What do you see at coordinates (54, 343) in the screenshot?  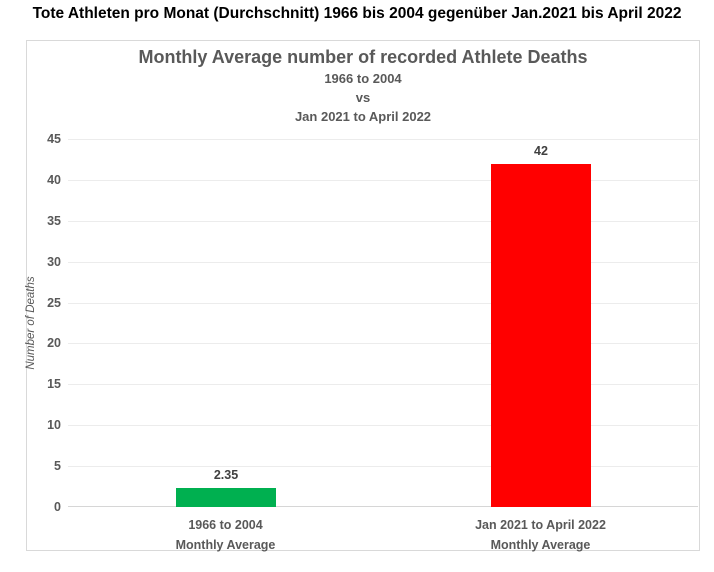 I see `y-tick-label: 20` at bounding box center [54, 343].